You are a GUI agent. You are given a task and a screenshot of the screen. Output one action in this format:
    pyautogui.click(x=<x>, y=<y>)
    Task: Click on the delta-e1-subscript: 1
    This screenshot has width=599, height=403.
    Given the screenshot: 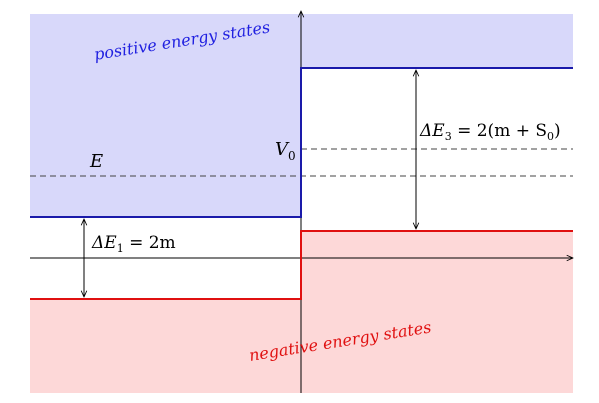 What is the action you would take?
    pyautogui.click(x=120, y=248)
    